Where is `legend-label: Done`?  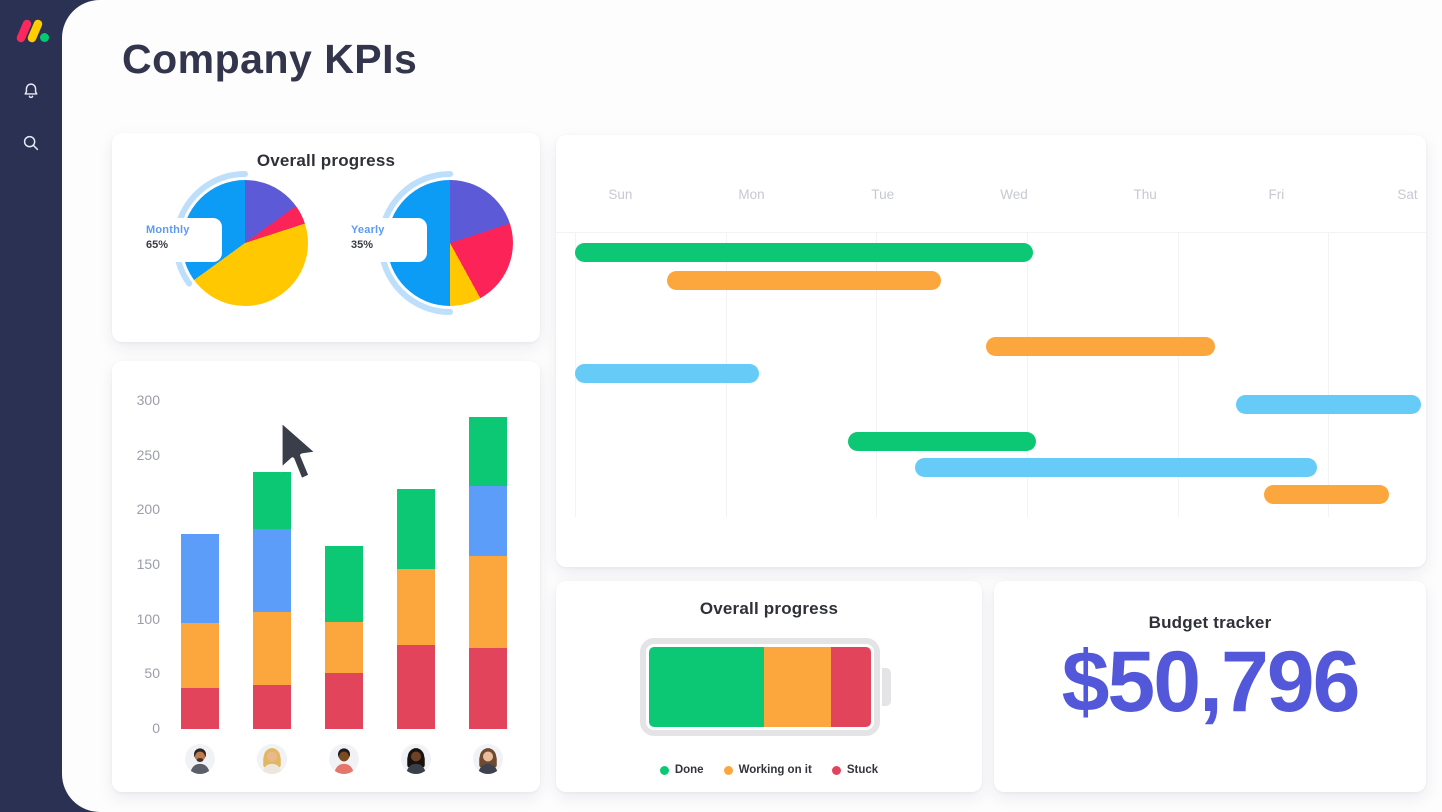 legend-label: Done is located at coordinates (689, 770).